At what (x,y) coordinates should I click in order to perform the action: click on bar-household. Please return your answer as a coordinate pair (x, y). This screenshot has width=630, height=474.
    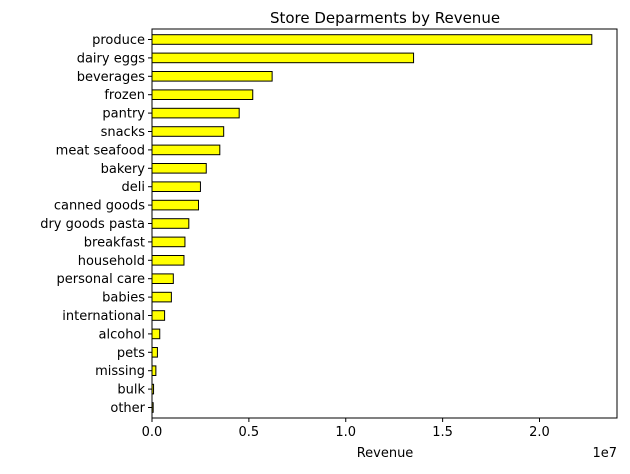
    Looking at the image, I should click on (168, 260).